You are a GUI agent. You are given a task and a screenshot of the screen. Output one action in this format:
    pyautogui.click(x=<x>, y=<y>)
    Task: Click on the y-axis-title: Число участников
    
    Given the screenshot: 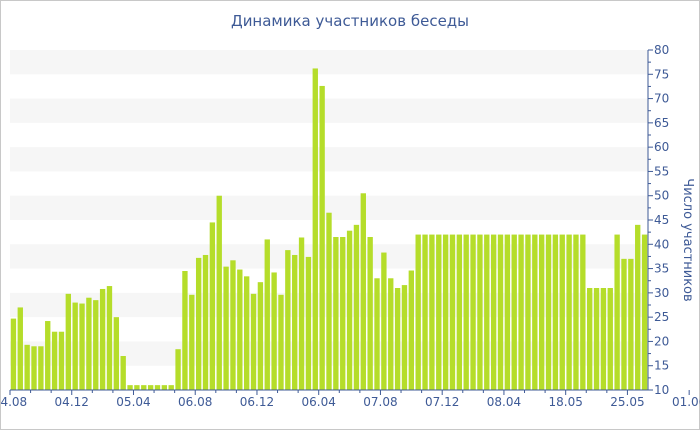 What is the action you would take?
    pyautogui.click(x=687, y=239)
    